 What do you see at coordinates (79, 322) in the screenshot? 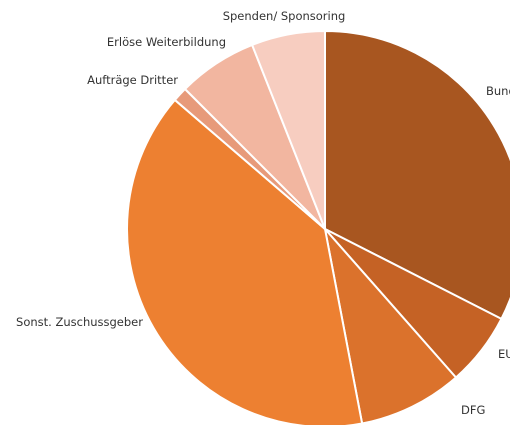
I see `slice-label: Sonst. Zuschussgeber` at bounding box center [79, 322].